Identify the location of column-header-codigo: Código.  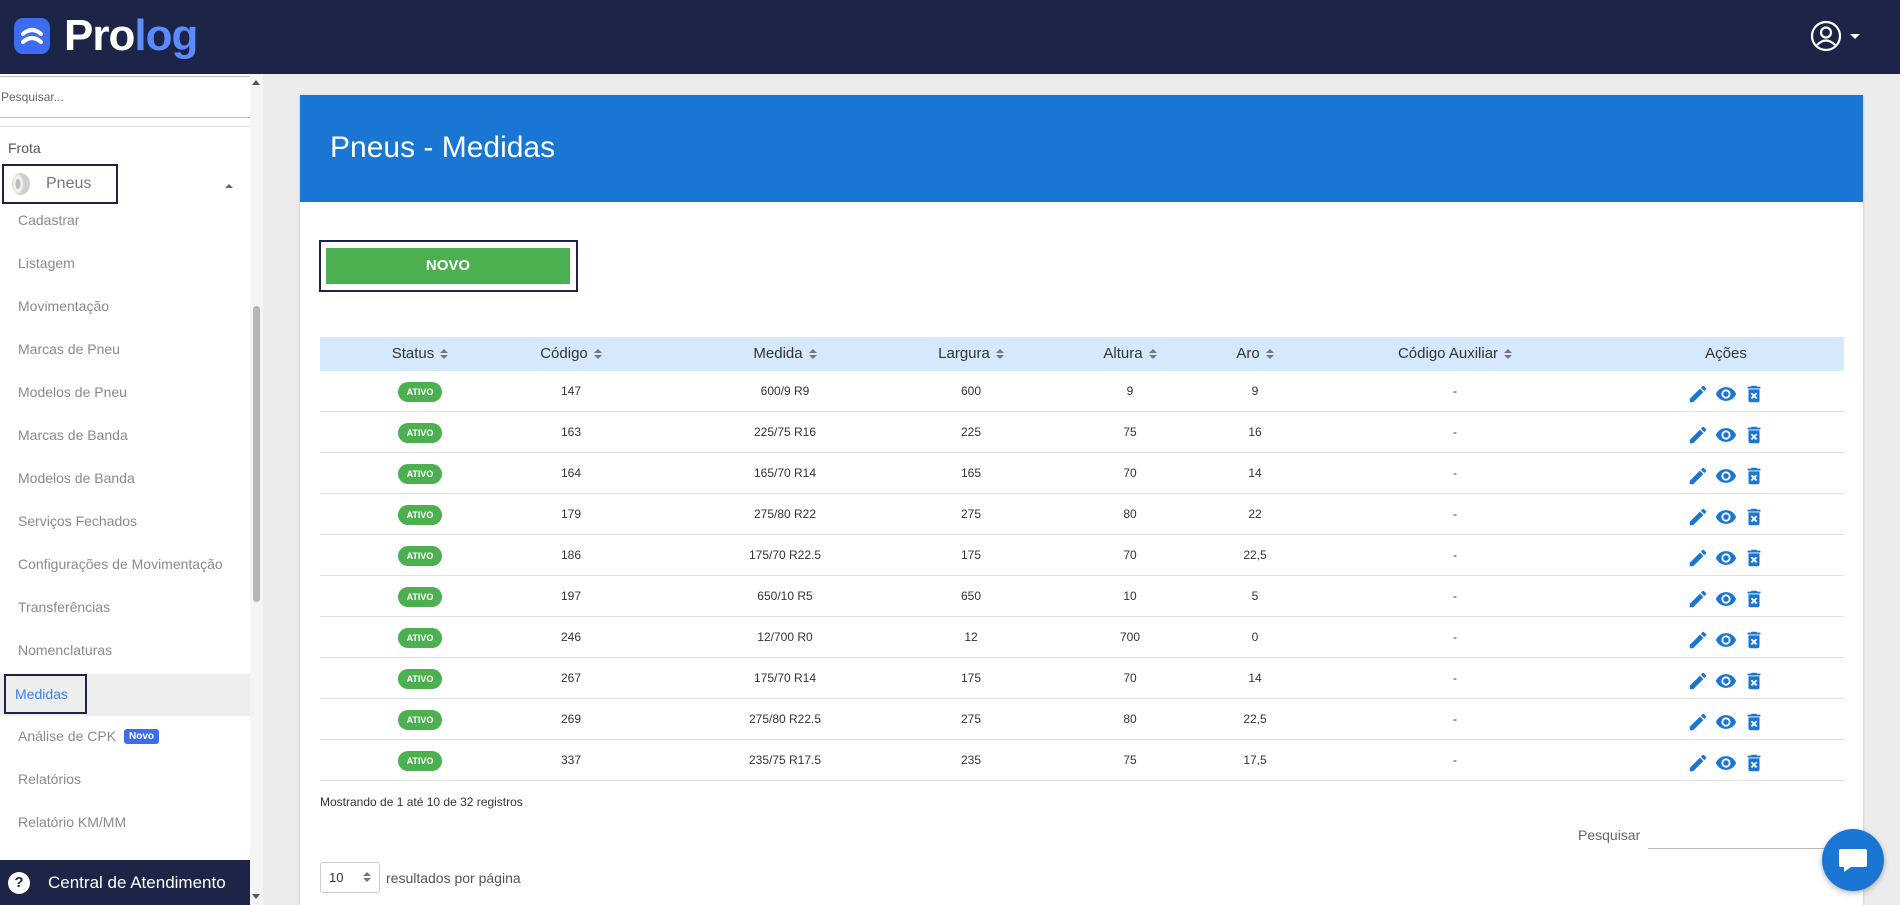
(571, 354).